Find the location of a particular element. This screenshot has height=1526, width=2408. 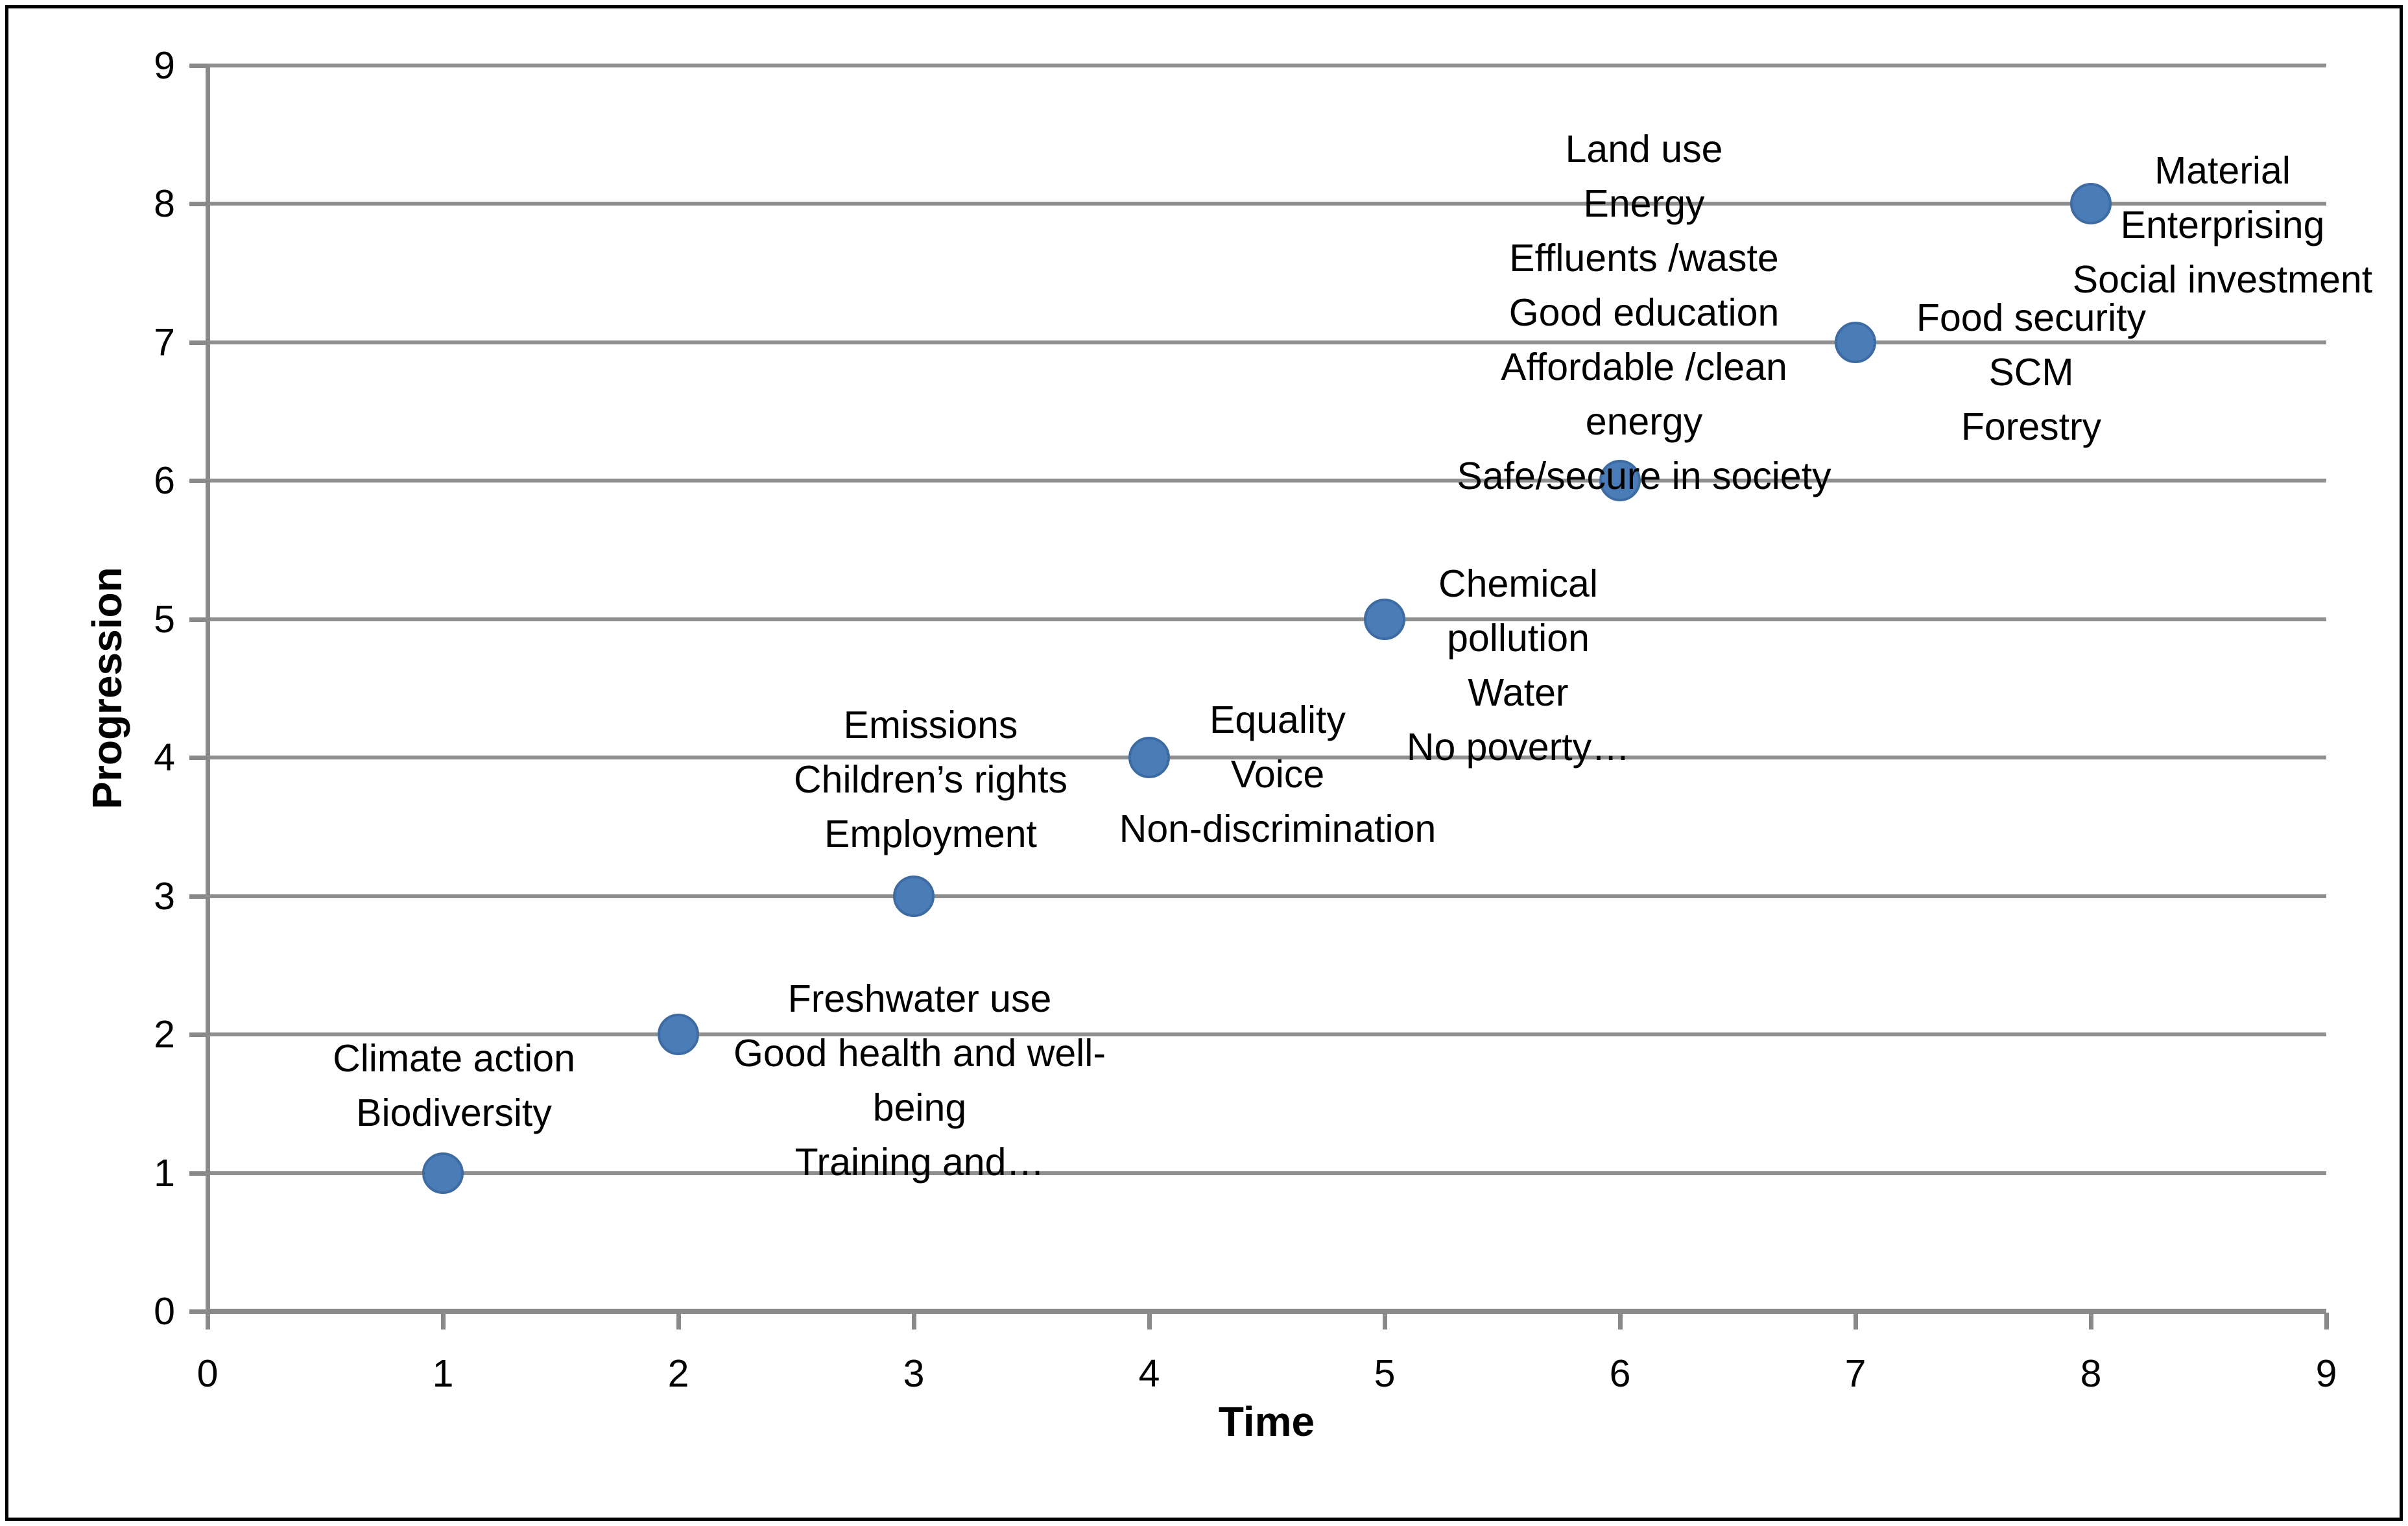

point-label-line: Chemical is located at coordinates (1518, 583).